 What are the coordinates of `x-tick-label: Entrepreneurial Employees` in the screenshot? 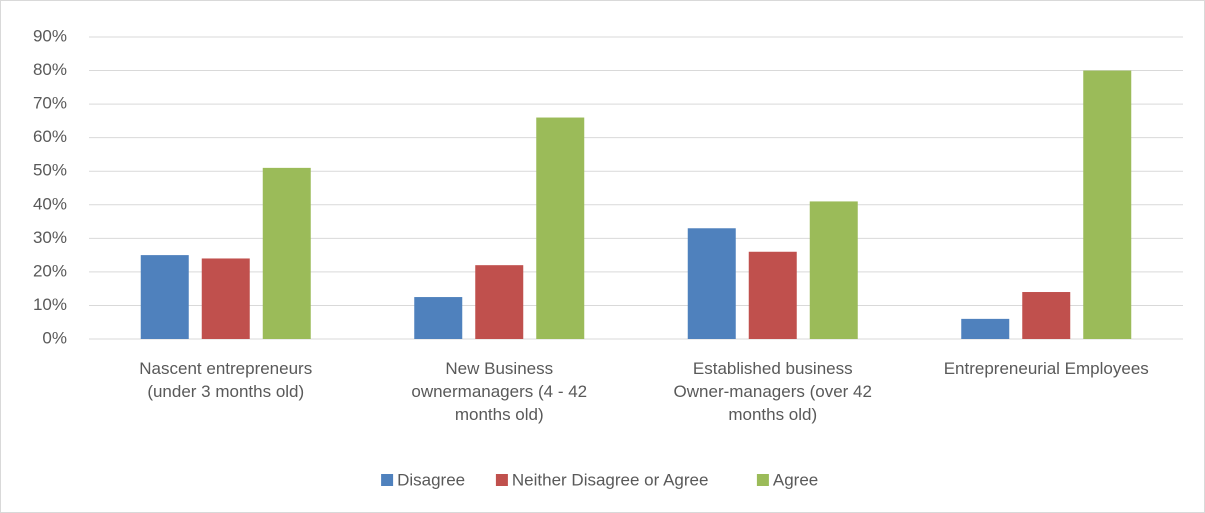 It's located at (1046, 368).